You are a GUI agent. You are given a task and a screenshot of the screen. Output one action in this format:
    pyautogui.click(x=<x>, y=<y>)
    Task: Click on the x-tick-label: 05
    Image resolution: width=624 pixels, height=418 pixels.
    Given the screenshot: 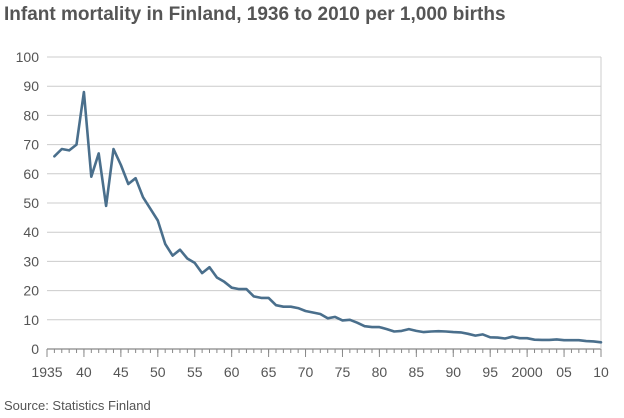 What is the action you would take?
    pyautogui.click(x=564, y=372)
    